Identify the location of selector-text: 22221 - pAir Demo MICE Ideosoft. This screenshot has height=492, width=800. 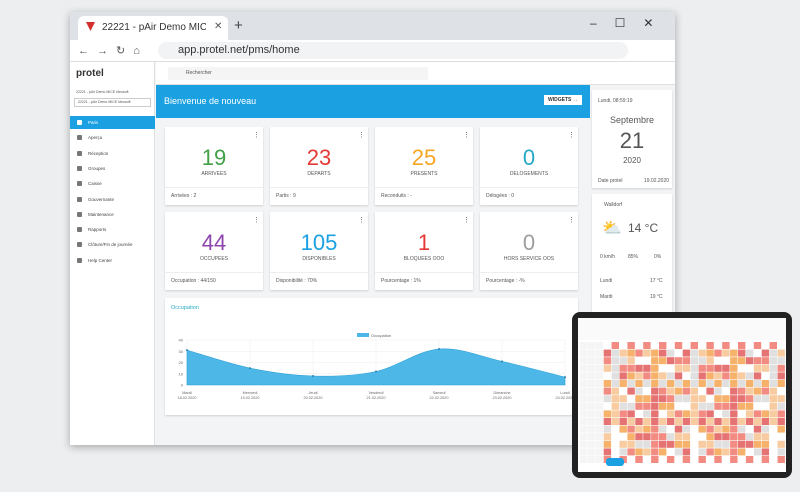
(104, 102).